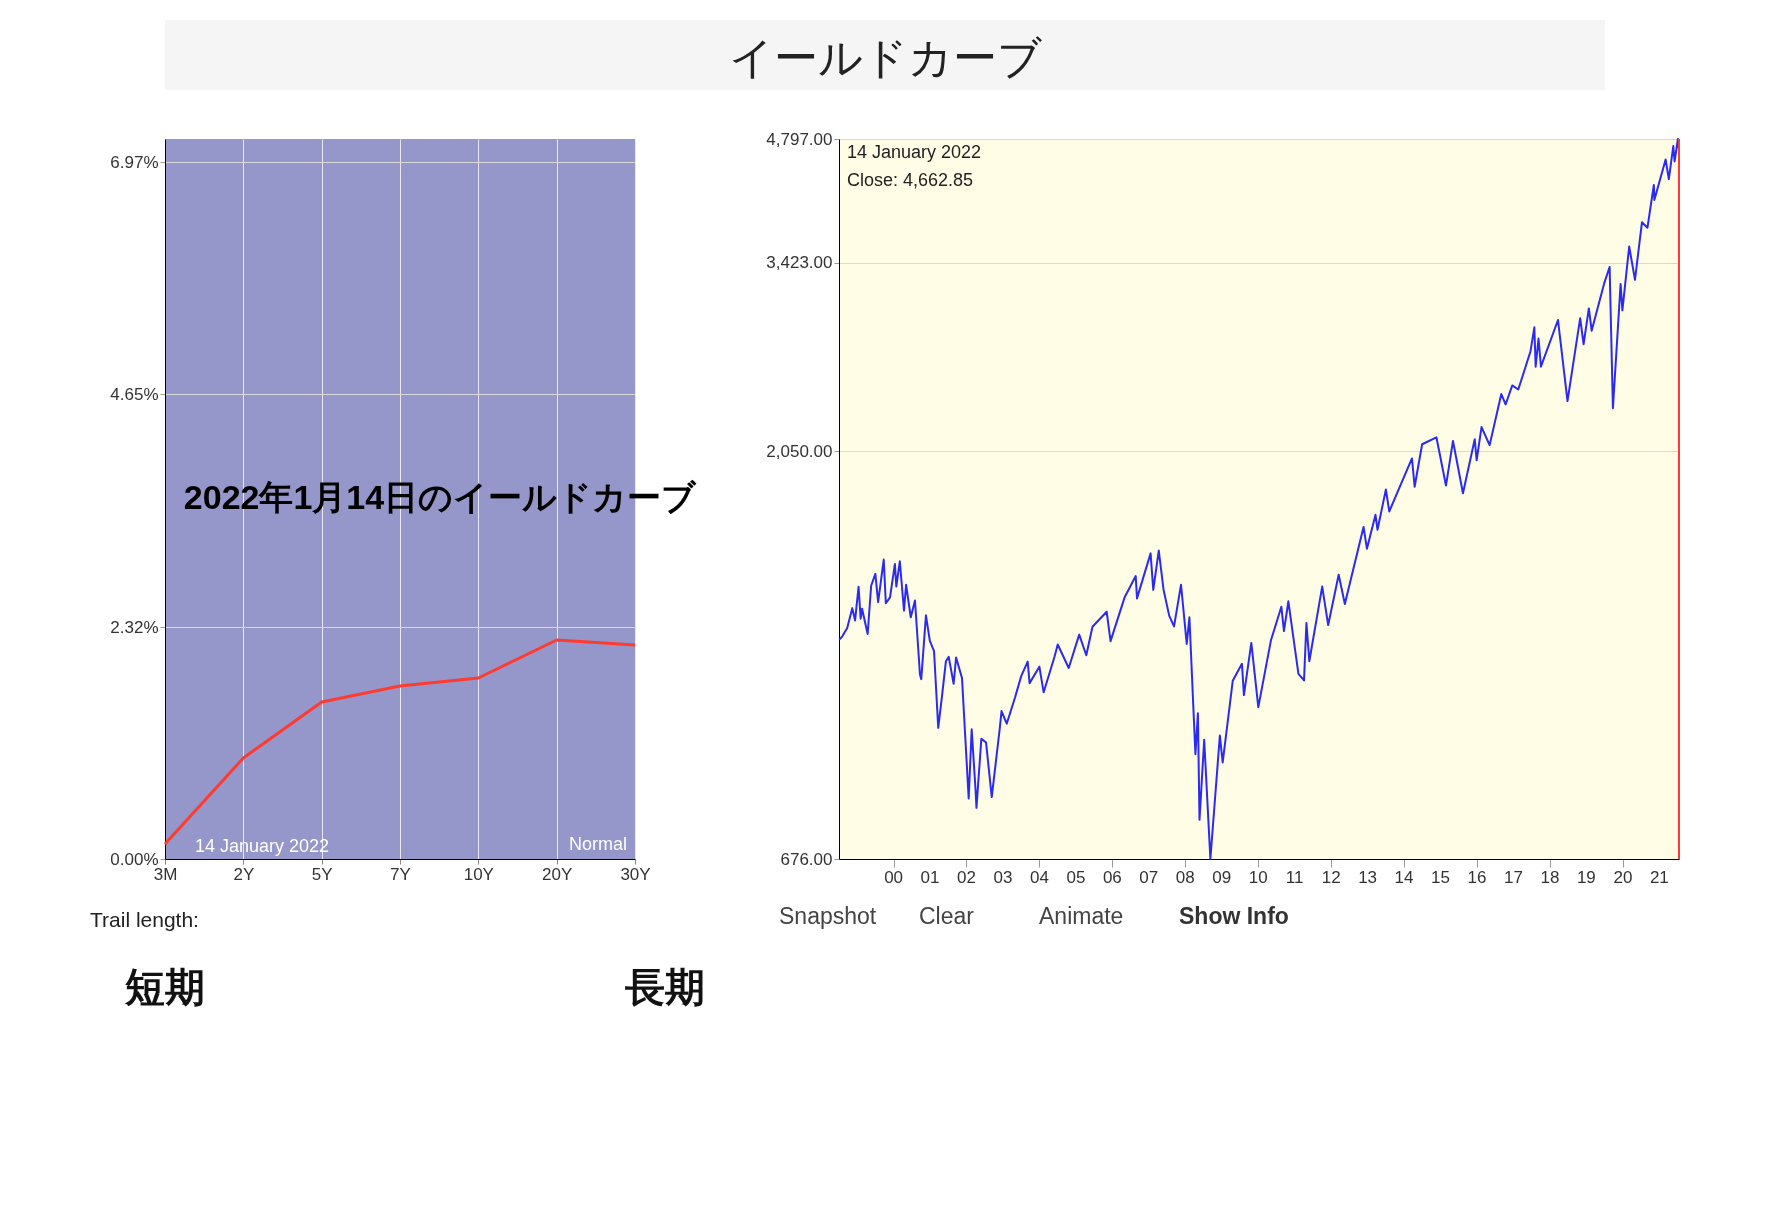 The height and width of the screenshot is (1230, 1768). What do you see at coordinates (597, 844) in the screenshot?
I see `annotation: Normal` at bounding box center [597, 844].